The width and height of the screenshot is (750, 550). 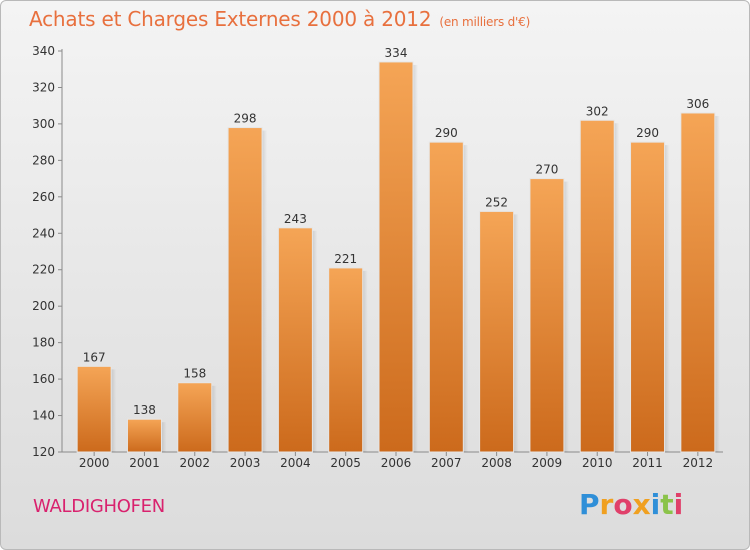 I want to click on x-tick-label: 2003, so click(x=245, y=463).